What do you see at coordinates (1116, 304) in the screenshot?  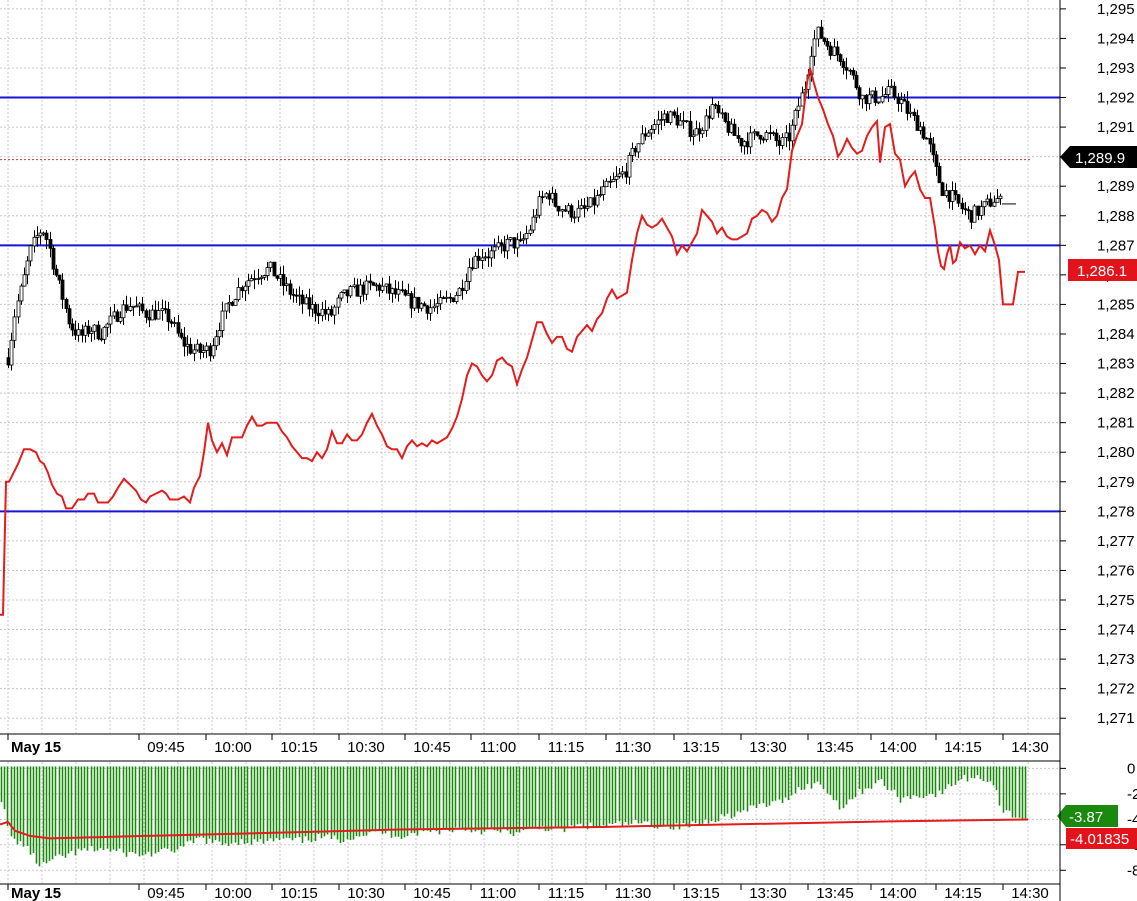 I see `price-tick-label: 1,285` at bounding box center [1116, 304].